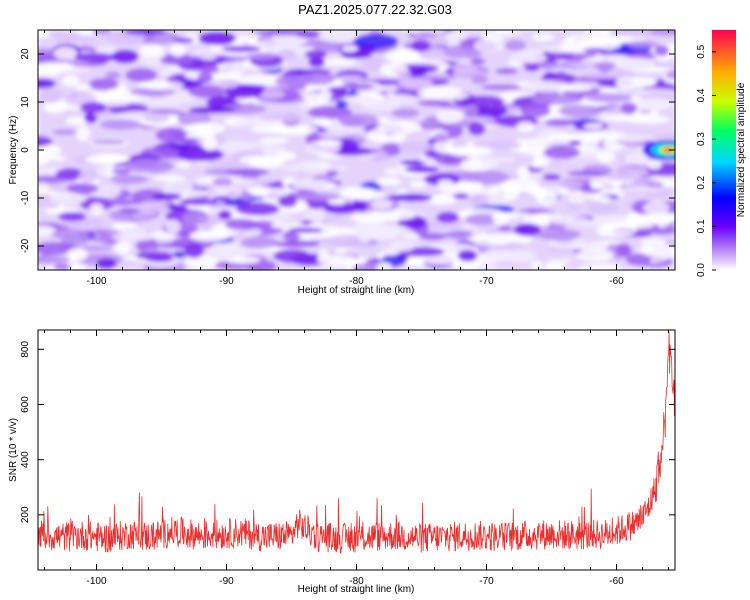  I want to click on colorbar-tick-label: 0.5, so click(701, 51).